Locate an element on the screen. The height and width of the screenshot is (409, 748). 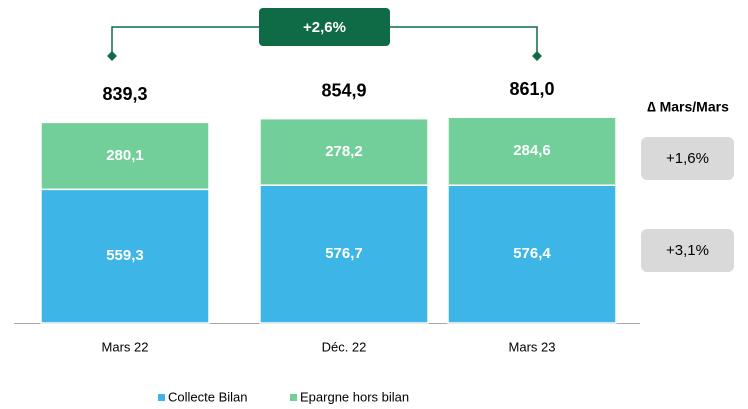
value-label: 576,4 is located at coordinates (532, 253).